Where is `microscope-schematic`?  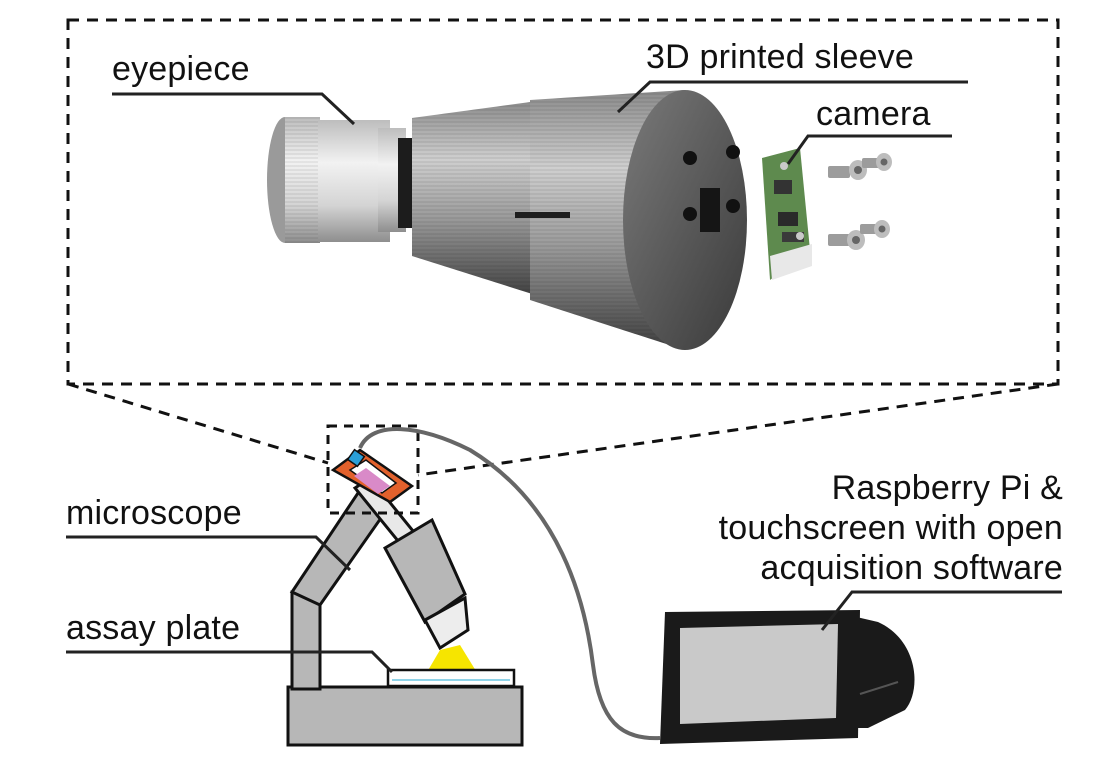
microscope-schematic is located at coordinates (405, 611).